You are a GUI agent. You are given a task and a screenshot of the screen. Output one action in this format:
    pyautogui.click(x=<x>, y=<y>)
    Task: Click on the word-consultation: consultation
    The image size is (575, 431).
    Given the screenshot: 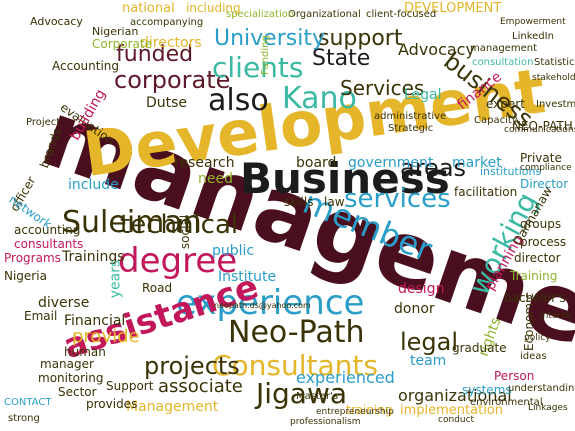 What is the action you would take?
    pyautogui.click(x=503, y=62)
    